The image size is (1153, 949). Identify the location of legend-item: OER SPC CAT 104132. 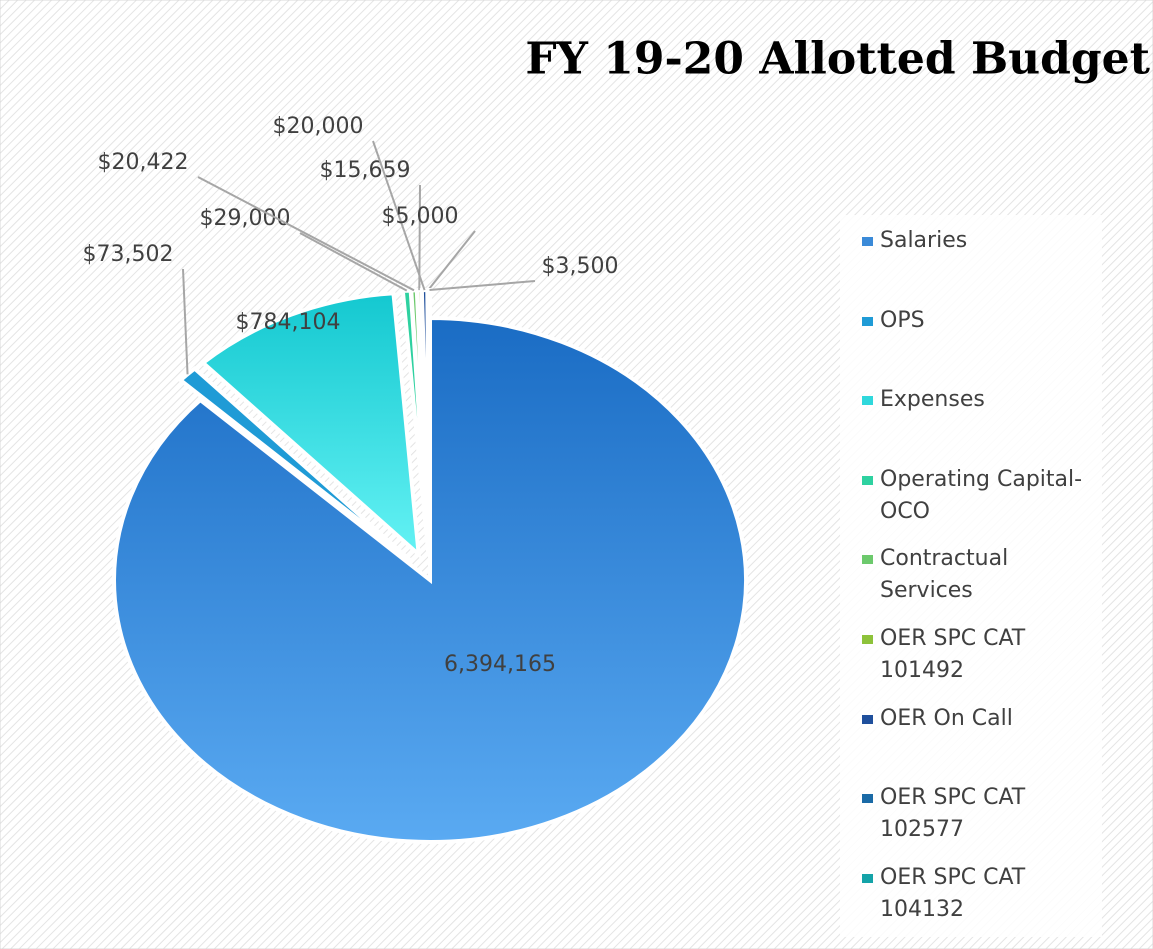
(978, 894).